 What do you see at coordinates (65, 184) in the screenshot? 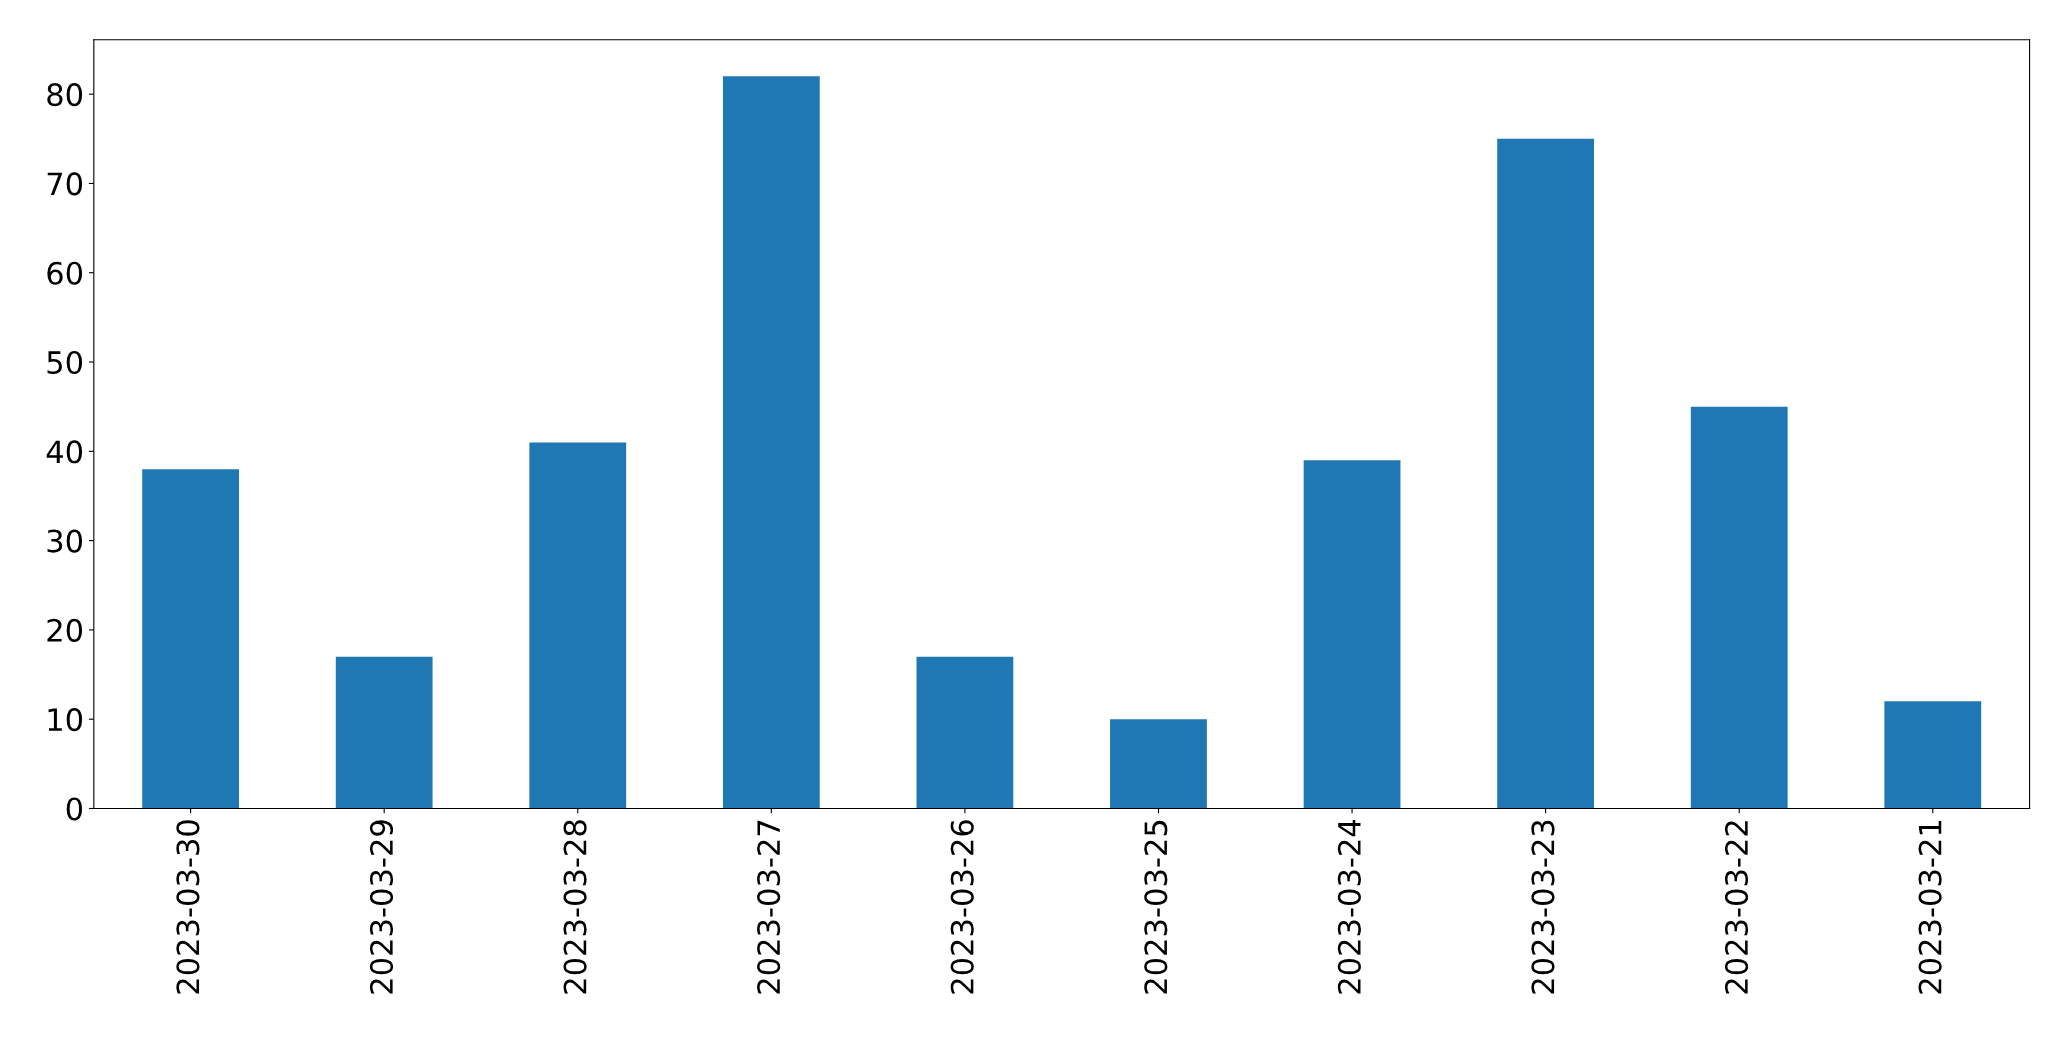
I see `y-tick-label: 70` at bounding box center [65, 184].